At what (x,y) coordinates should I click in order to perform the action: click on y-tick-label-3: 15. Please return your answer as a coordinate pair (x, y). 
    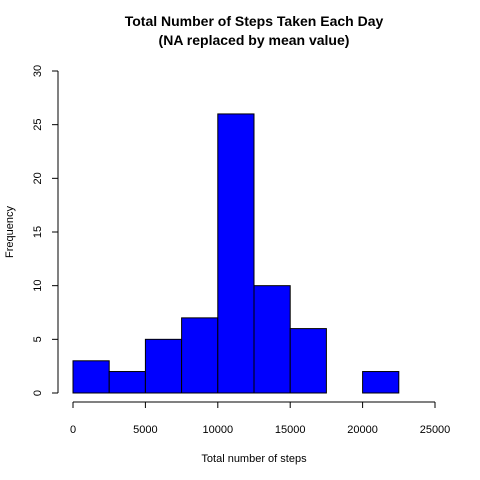
    Looking at the image, I should click on (38, 232).